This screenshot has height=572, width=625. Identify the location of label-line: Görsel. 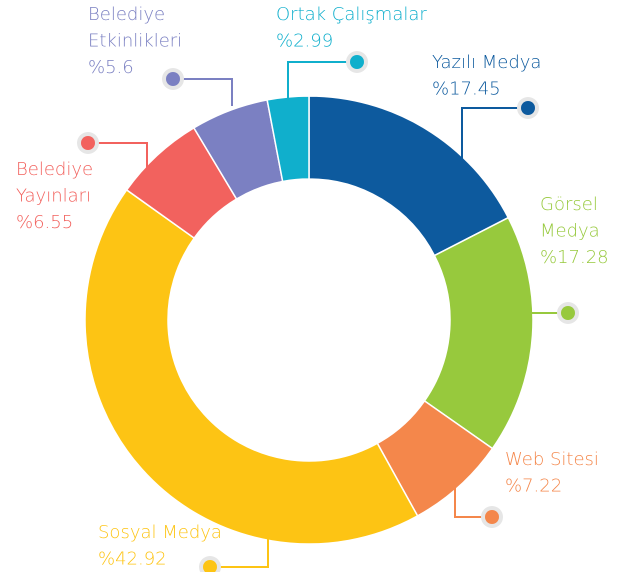
(569, 204).